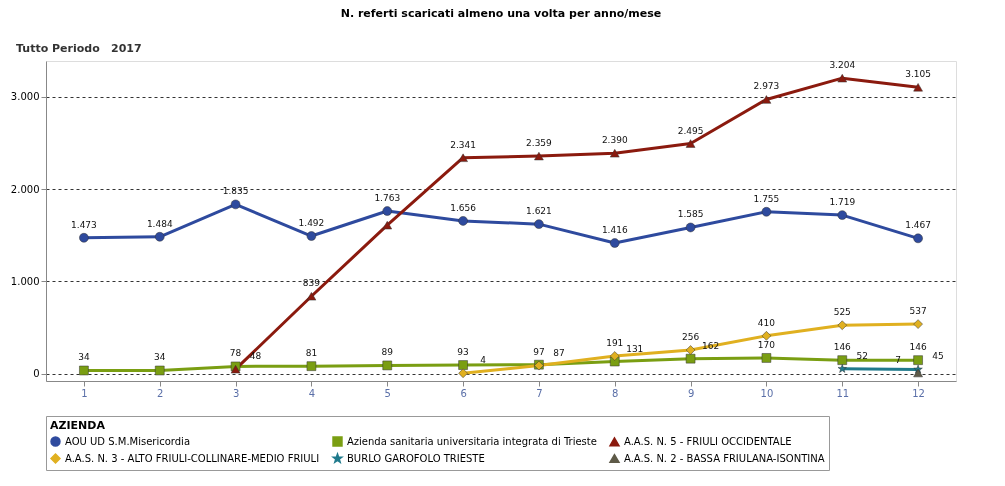 The width and height of the screenshot is (1005, 486). What do you see at coordinates (126, 48) in the screenshot?
I see `text: 2017` at bounding box center [126, 48].